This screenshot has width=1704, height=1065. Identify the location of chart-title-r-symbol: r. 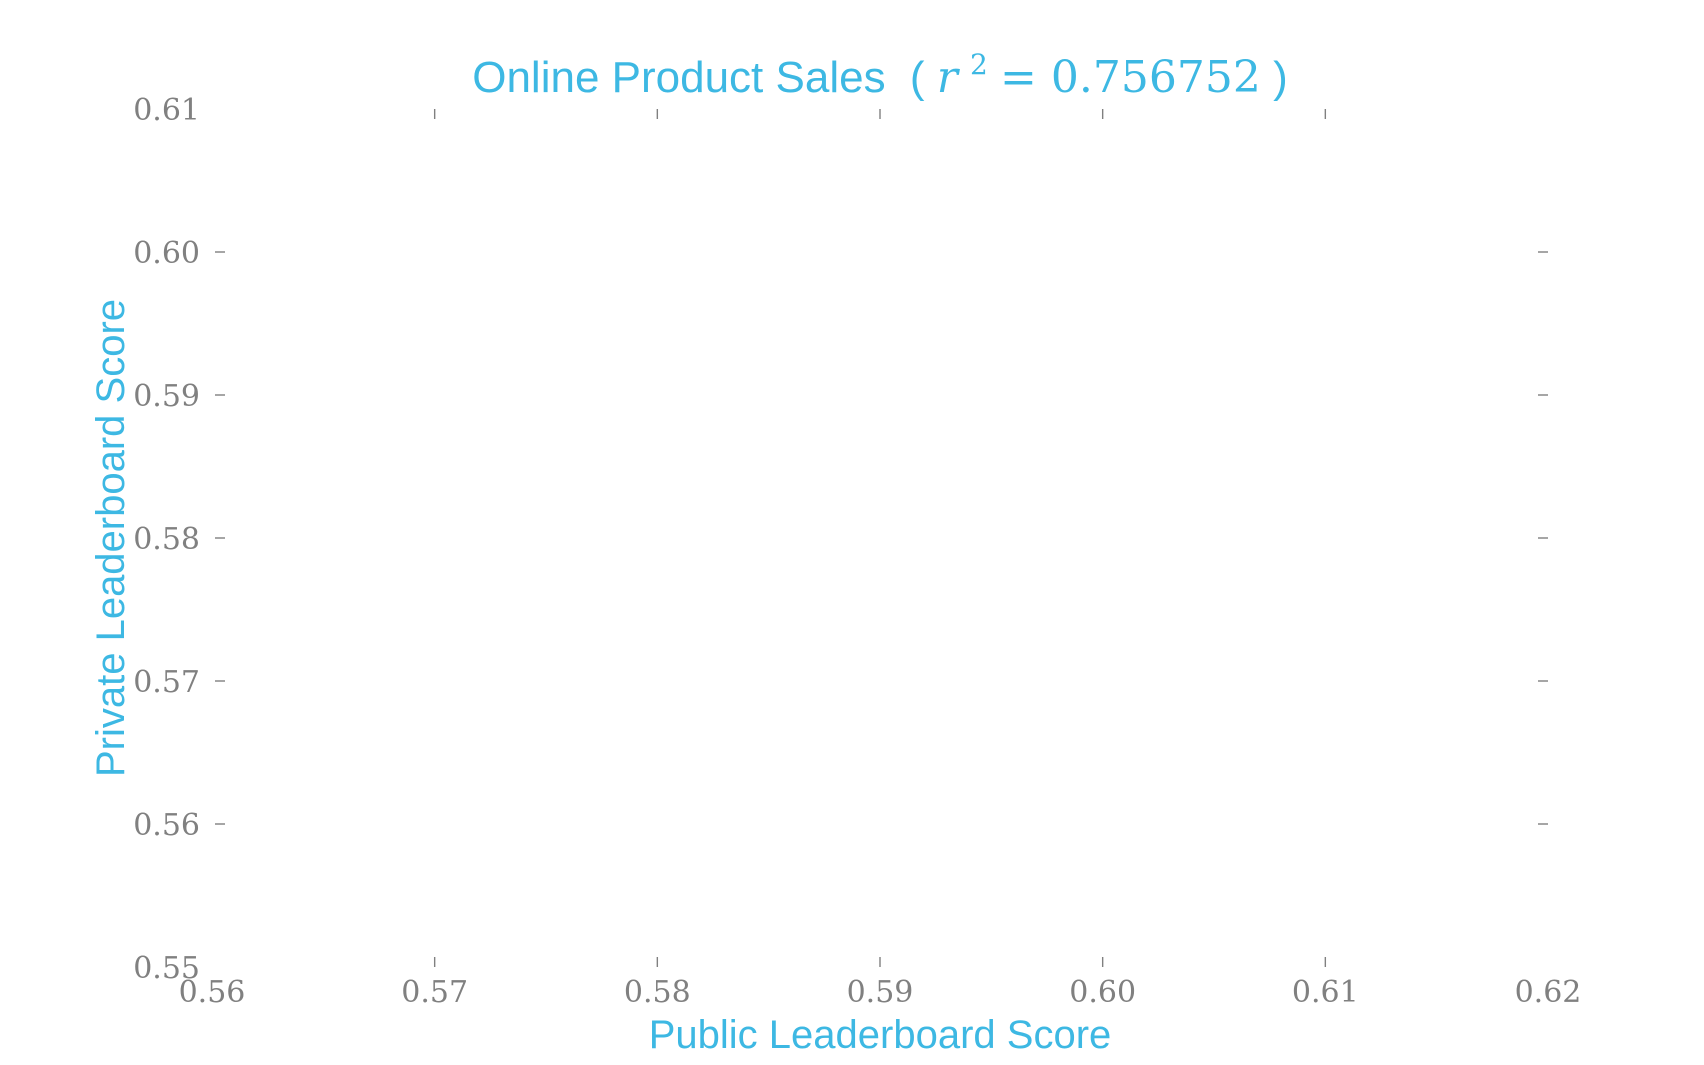
(949, 77).